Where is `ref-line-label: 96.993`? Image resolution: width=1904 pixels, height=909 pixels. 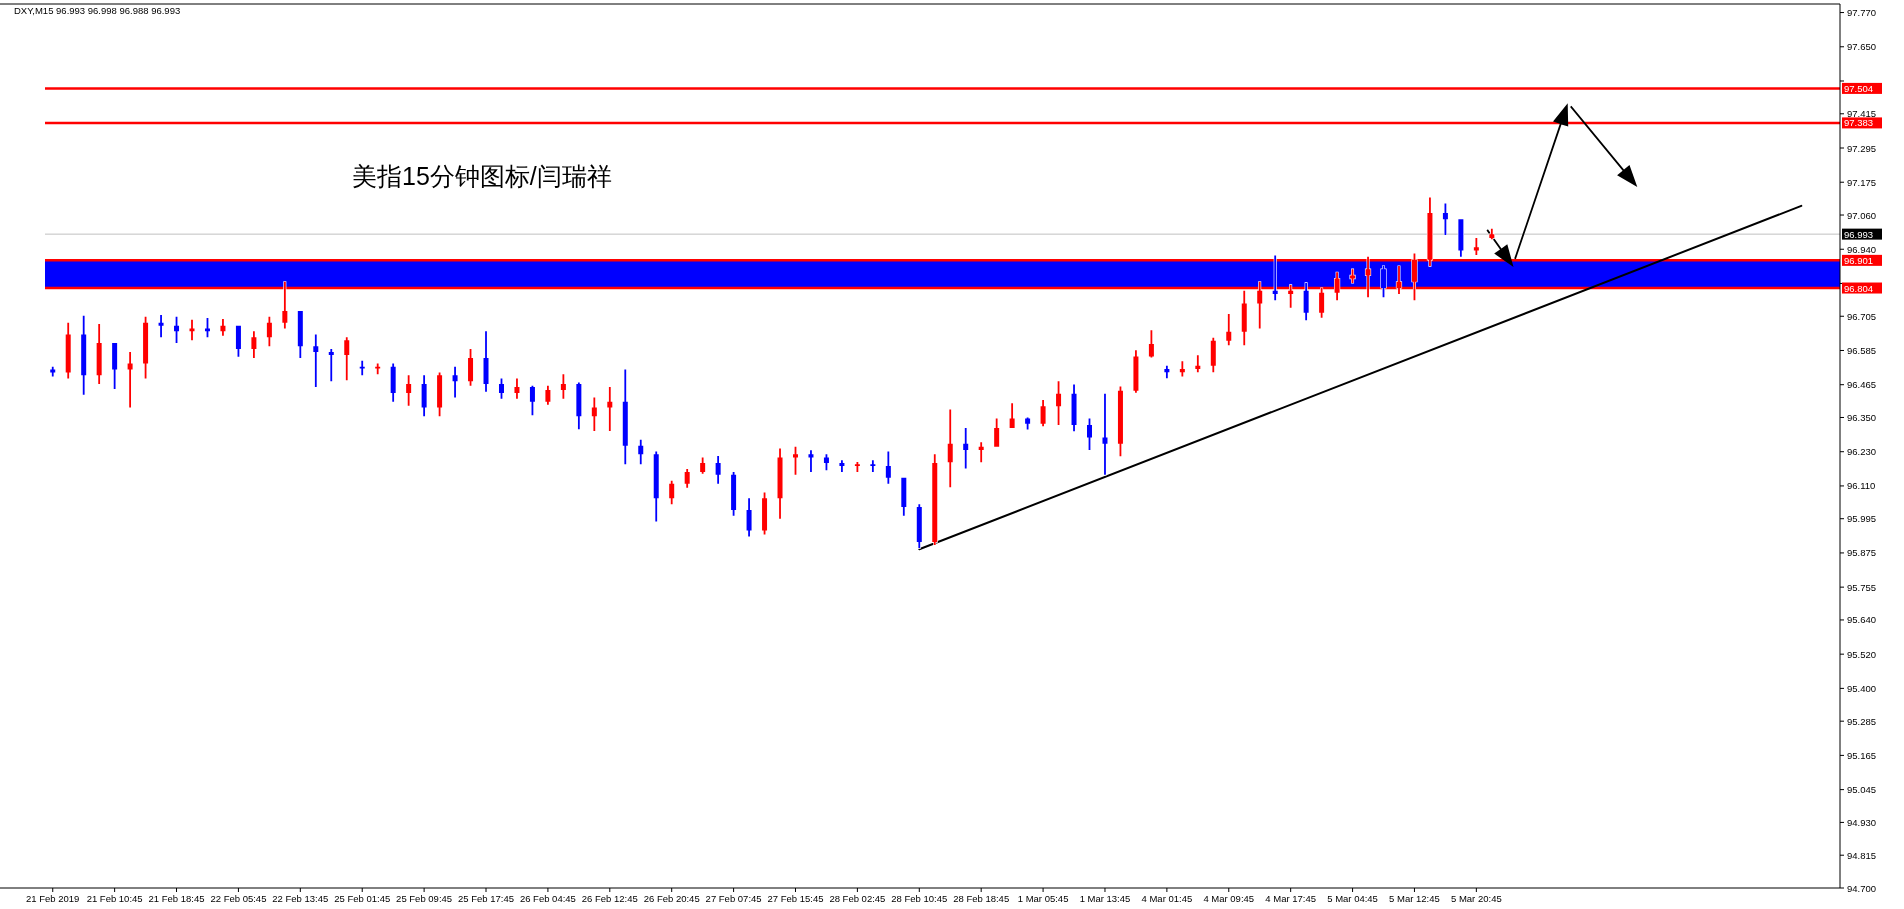 ref-line-label: 96.993 is located at coordinates (1859, 234).